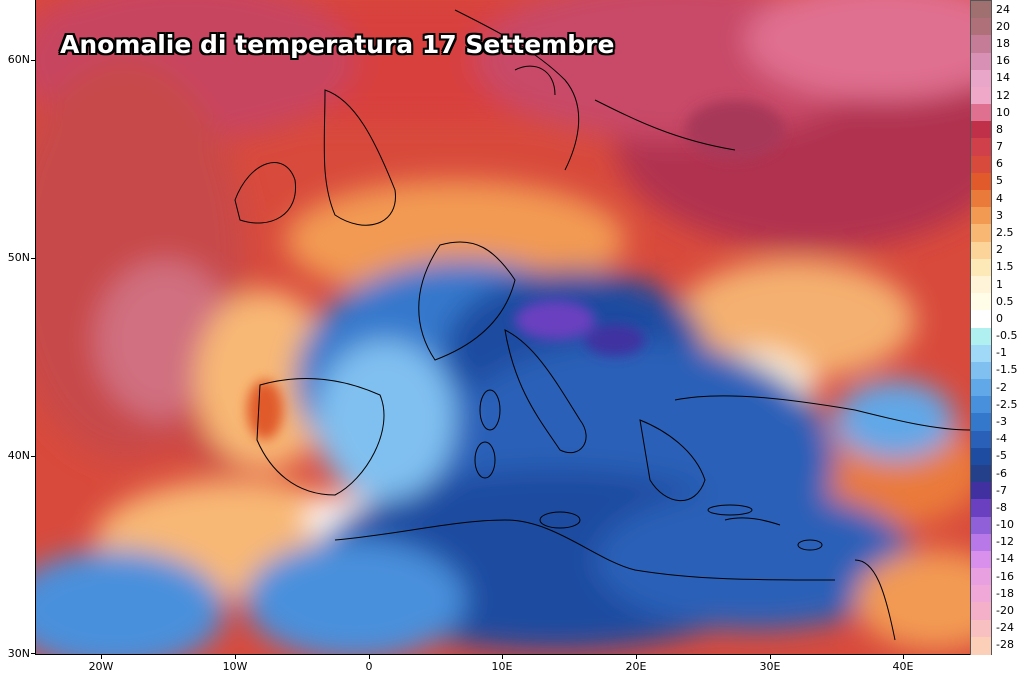 The height and width of the screenshot is (674, 1024). Describe the element at coordinates (1005, 610) in the screenshot. I see `colorbar-label: -20` at that location.